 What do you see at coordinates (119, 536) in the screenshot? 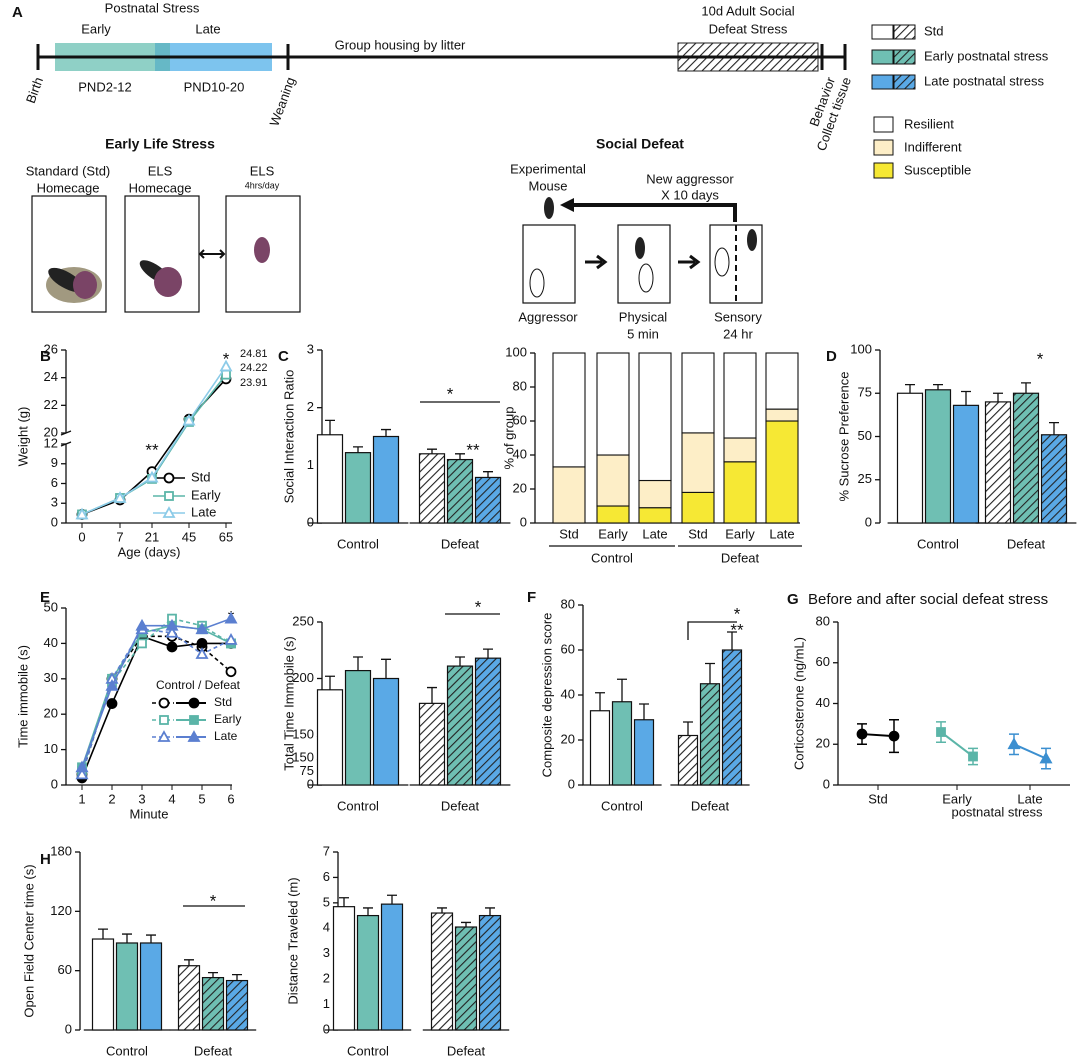
I see `x-tick-label: 7` at bounding box center [119, 536].